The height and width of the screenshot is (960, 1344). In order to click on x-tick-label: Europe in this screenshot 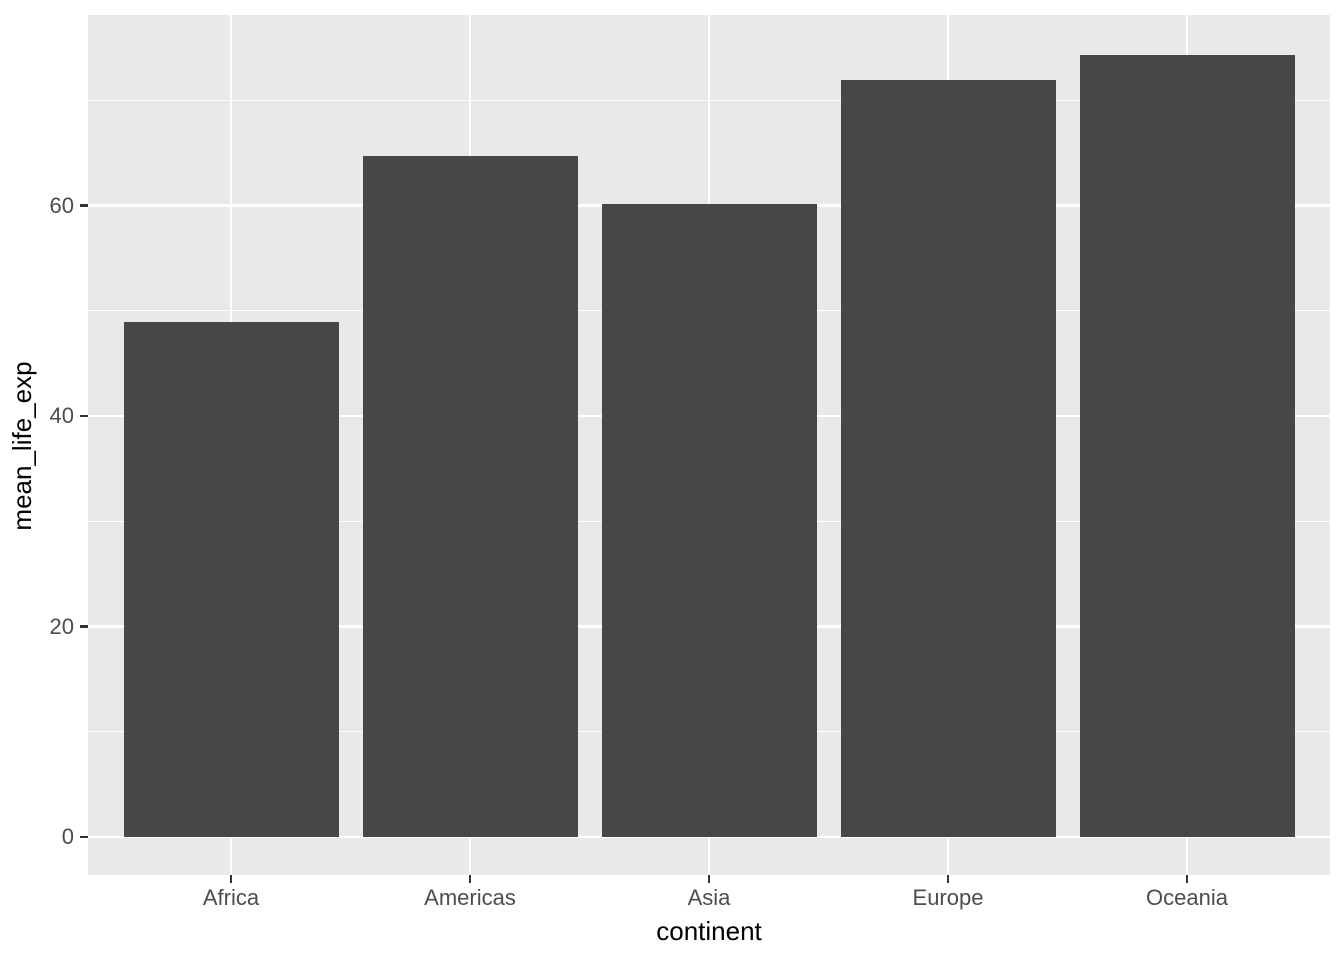, I will do `click(948, 897)`.